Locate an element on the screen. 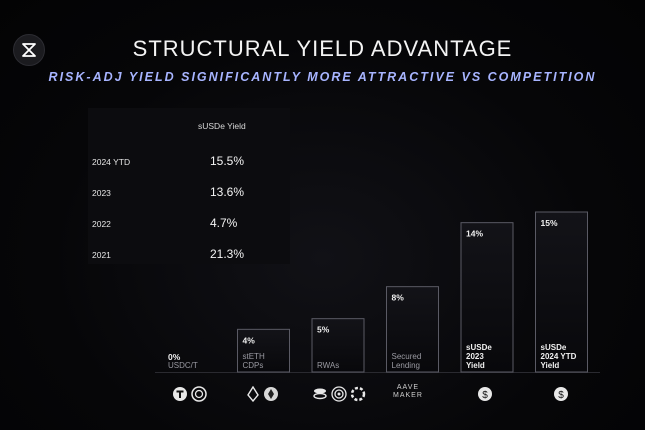 The width and height of the screenshot is (645, 430). icon-group-usdc-t is located at coordinates (189, 394).